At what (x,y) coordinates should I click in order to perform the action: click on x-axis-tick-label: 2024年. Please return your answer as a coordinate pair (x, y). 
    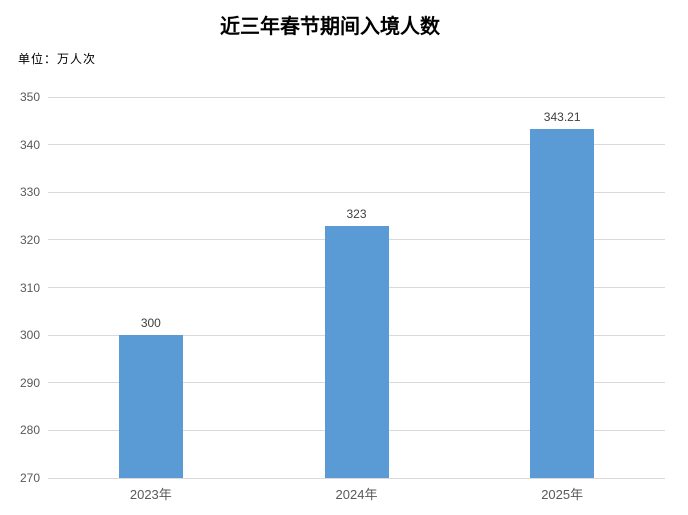
    Looking at the image, I should click on (356, 494).